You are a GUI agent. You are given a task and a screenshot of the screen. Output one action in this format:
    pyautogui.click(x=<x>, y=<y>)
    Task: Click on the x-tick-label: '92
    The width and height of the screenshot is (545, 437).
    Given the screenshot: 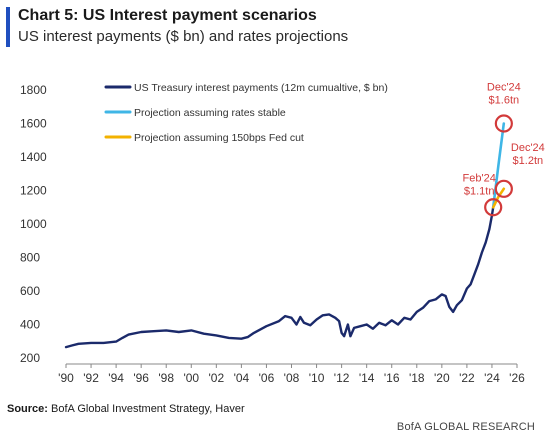 What is the action you would take?
    pyautogui.click(x=91, y=378)
    